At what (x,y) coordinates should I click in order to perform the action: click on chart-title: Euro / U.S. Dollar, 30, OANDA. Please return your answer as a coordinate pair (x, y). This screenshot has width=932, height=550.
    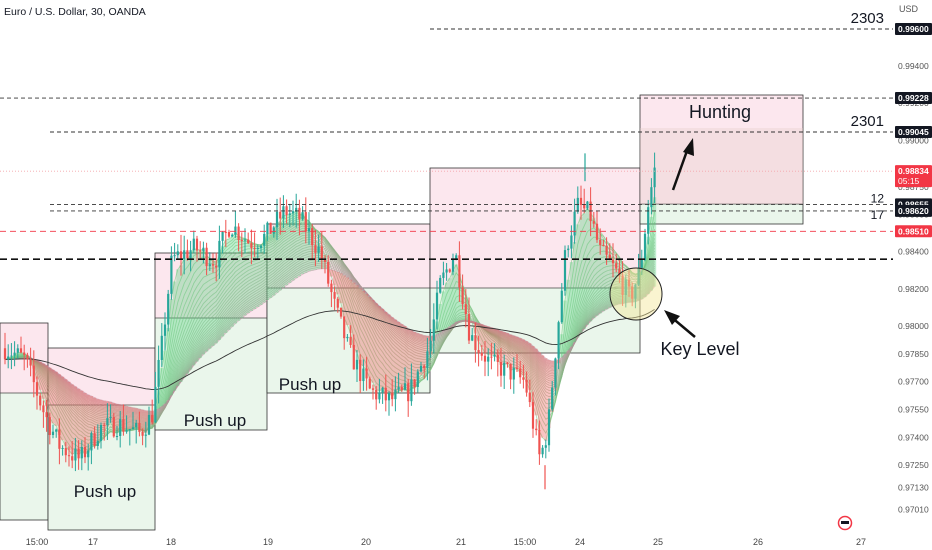
    Looking at the image, I should click on (75, 12).